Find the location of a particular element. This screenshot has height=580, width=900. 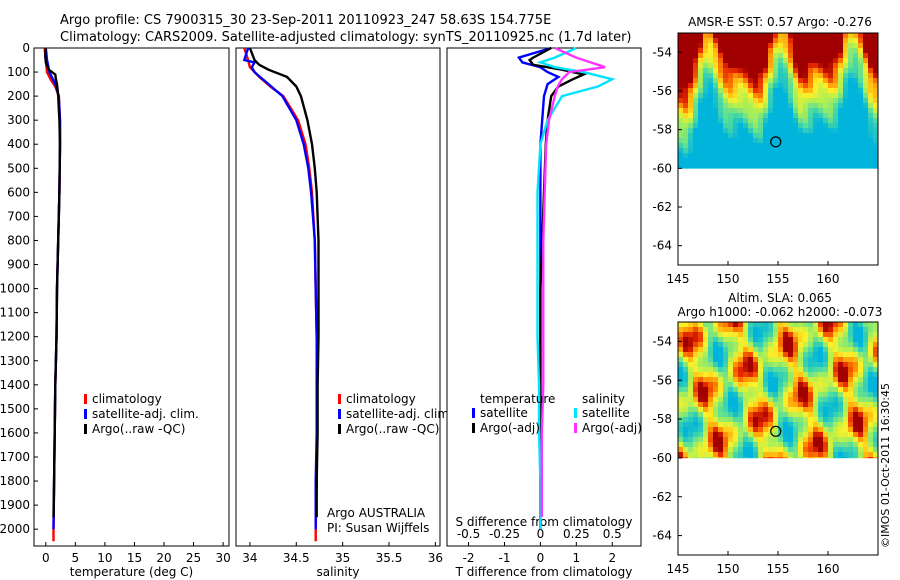

y-tick-label: -60 is located at coordinates (662, 458).